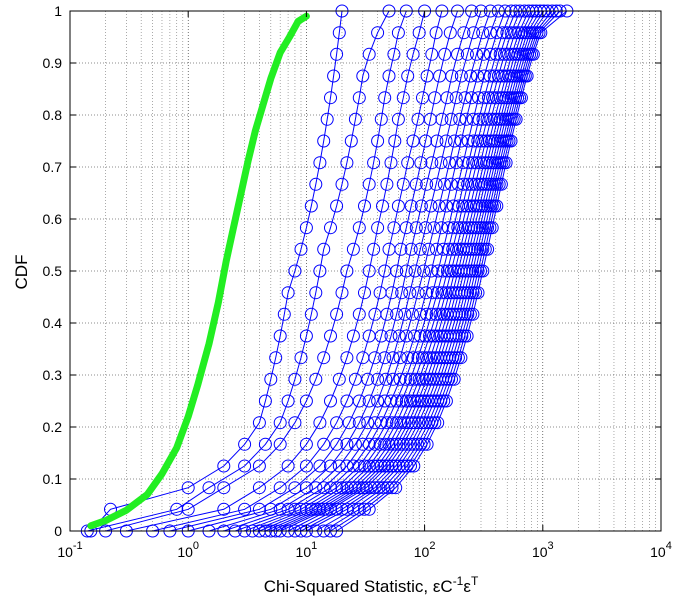 This screenshot has width=681, height=601. I want to click on x-axis-label: Chi-Squared Statistic, εC-1εT, so click(371, 585).